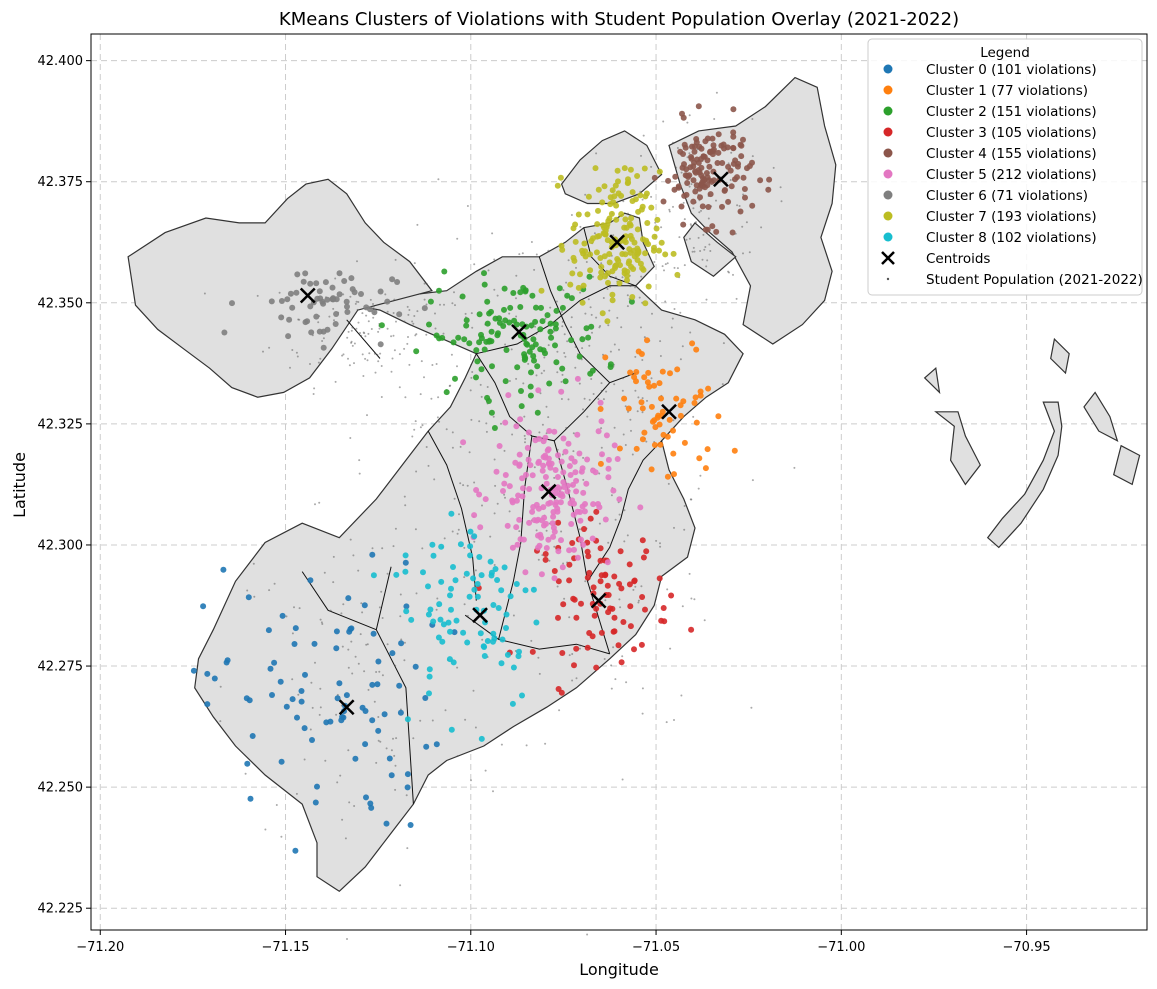 This screenshot has width=1157, height=989. I want to click on legend-label: Centroids, so click(958, 259).